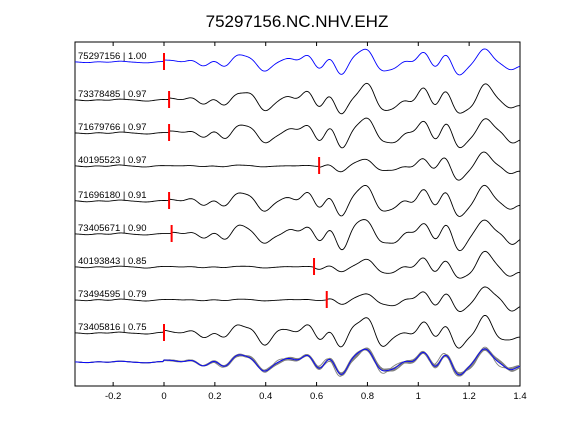 Image resolution: width=576 pixels, height=432 pixels. What do you see at coordinates (112, 195) in the screenshot?
I see `trace-label-5: 71696180 | 0.91` at bounding box center [112, 195].